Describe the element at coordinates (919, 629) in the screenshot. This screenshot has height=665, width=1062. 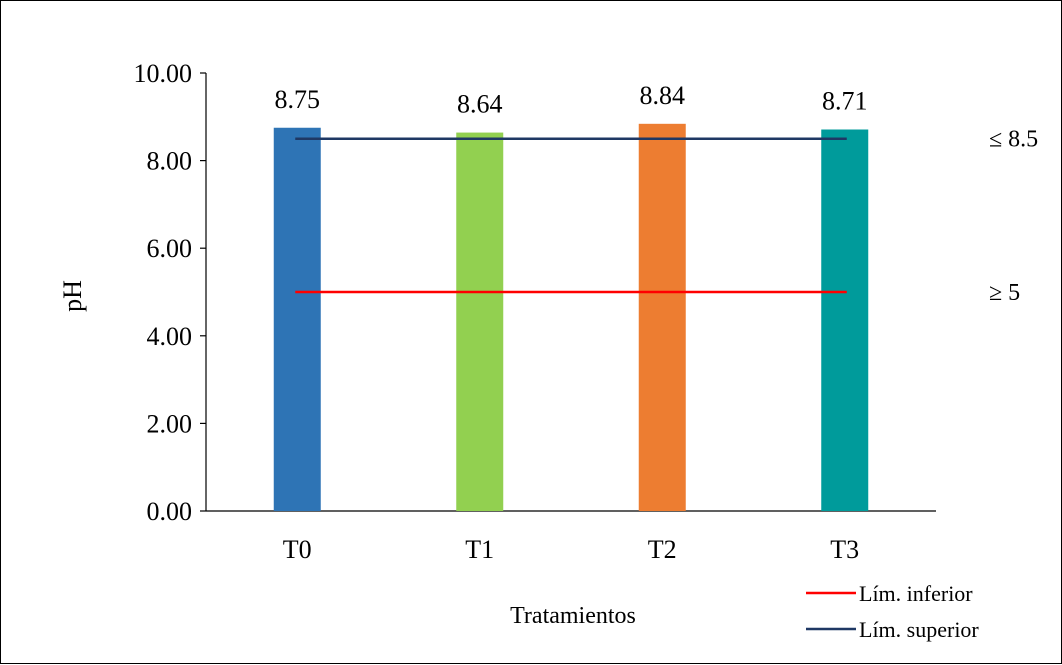
I see `legend-label: Lím. superior` at that location.